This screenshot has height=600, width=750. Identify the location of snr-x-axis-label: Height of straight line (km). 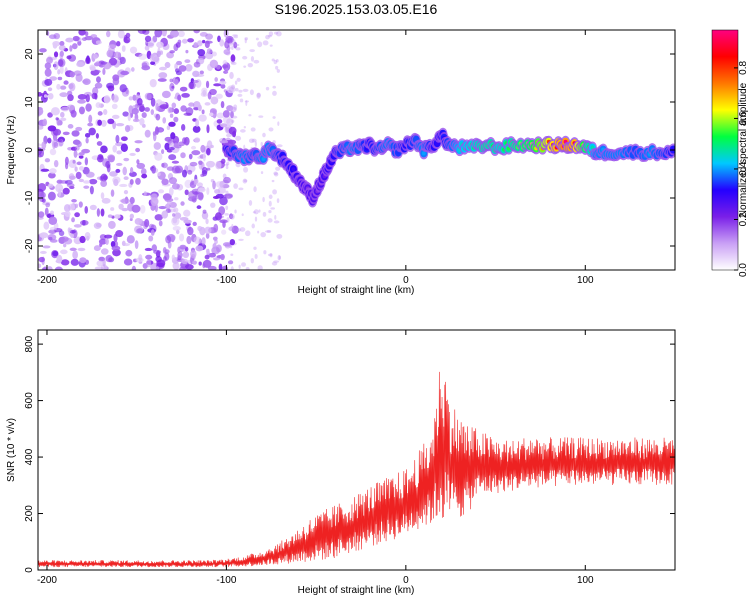
(356, 590).